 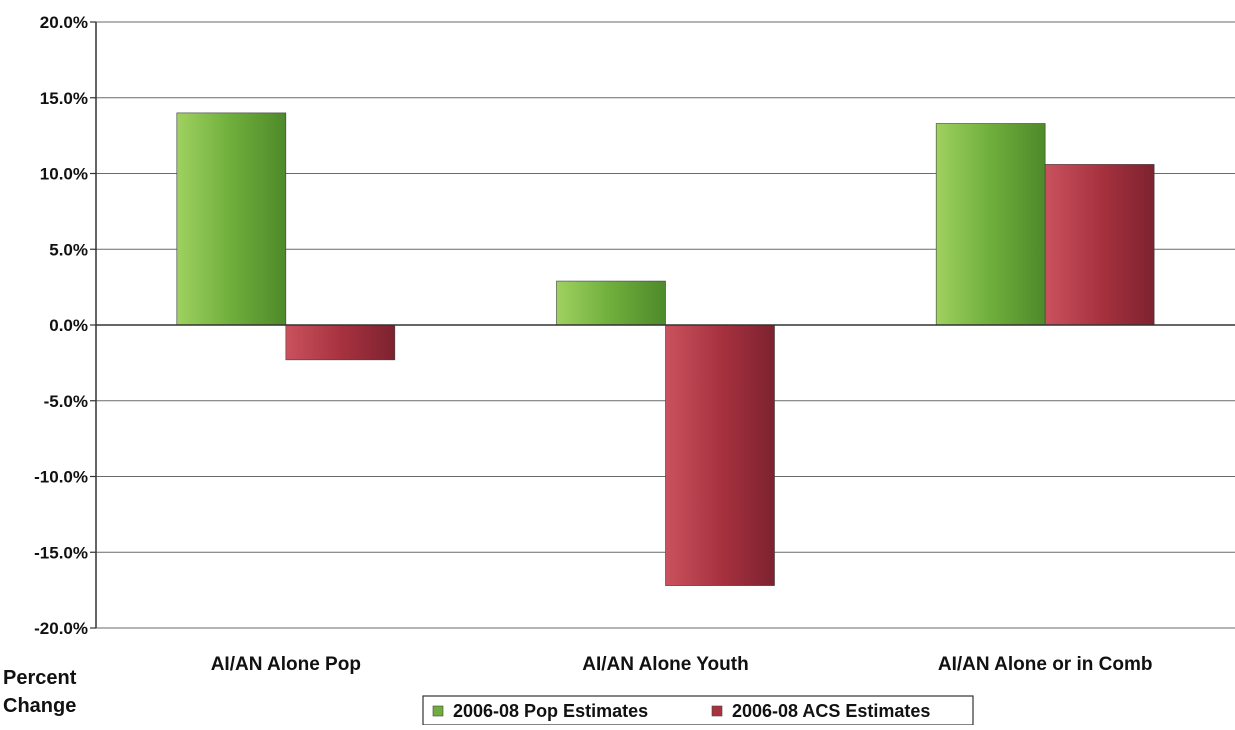 What do you see at coordinates (550, 711) in the screenshot?
I see `legend-label: 2006-08 Pop Estimates` at bounding box center [550, 711].